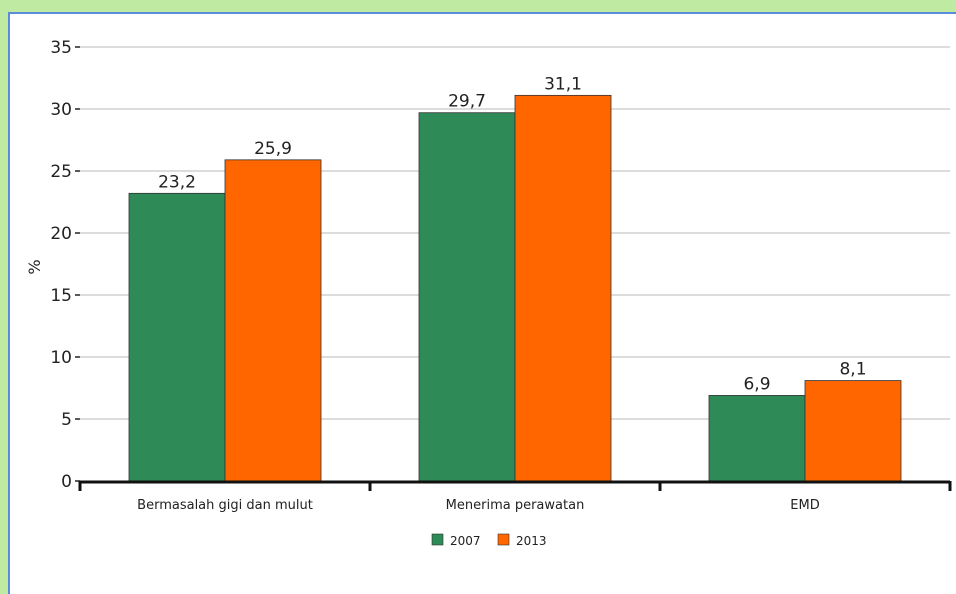 Image resolution: width=956 pixels, height=594 pixels. Describe the element at coordinates (177, 182) in the screenshot. I see `data-label: 23,2` at that location.